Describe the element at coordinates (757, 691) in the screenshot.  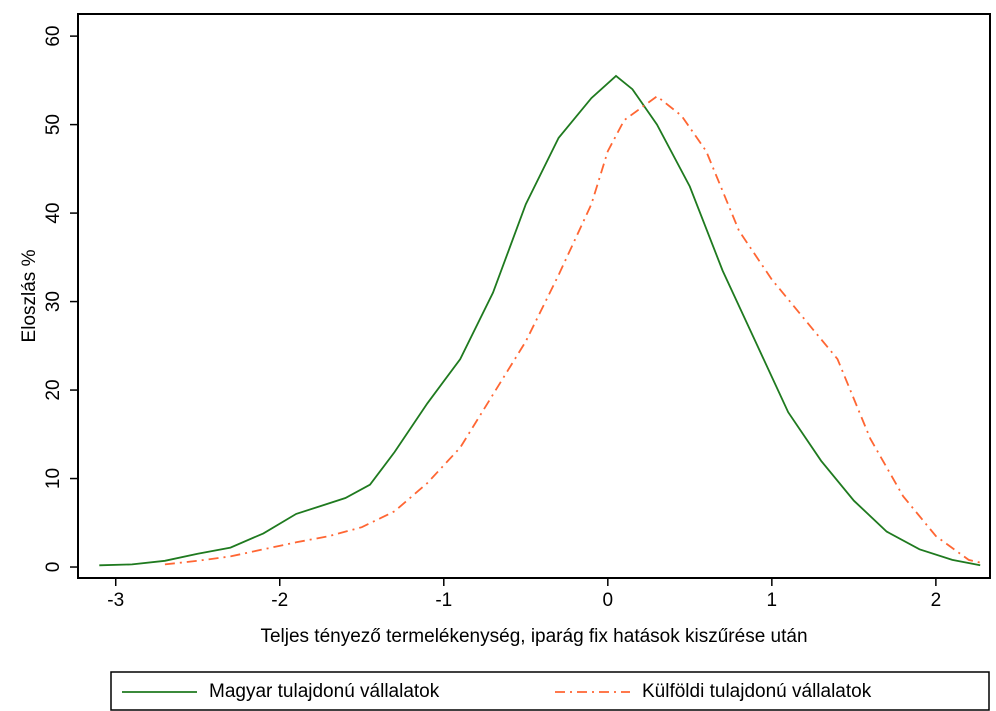
I see `legend-label: Külföldi tulajdonú vállalatok` at that location.